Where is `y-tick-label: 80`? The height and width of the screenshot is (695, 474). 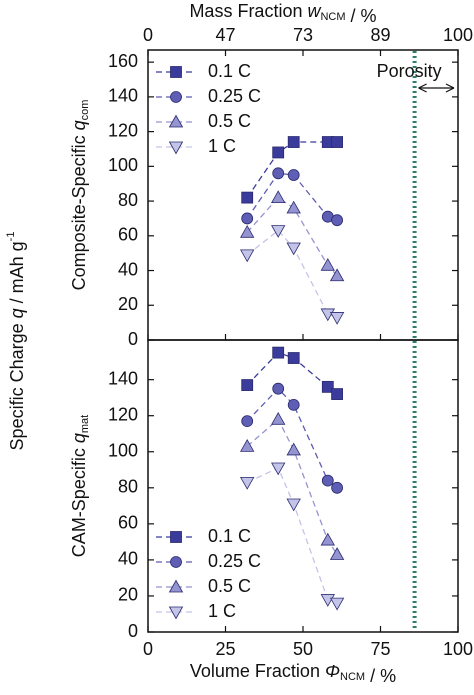
y-tick-label: 80 is located at coordinates (128, 200).